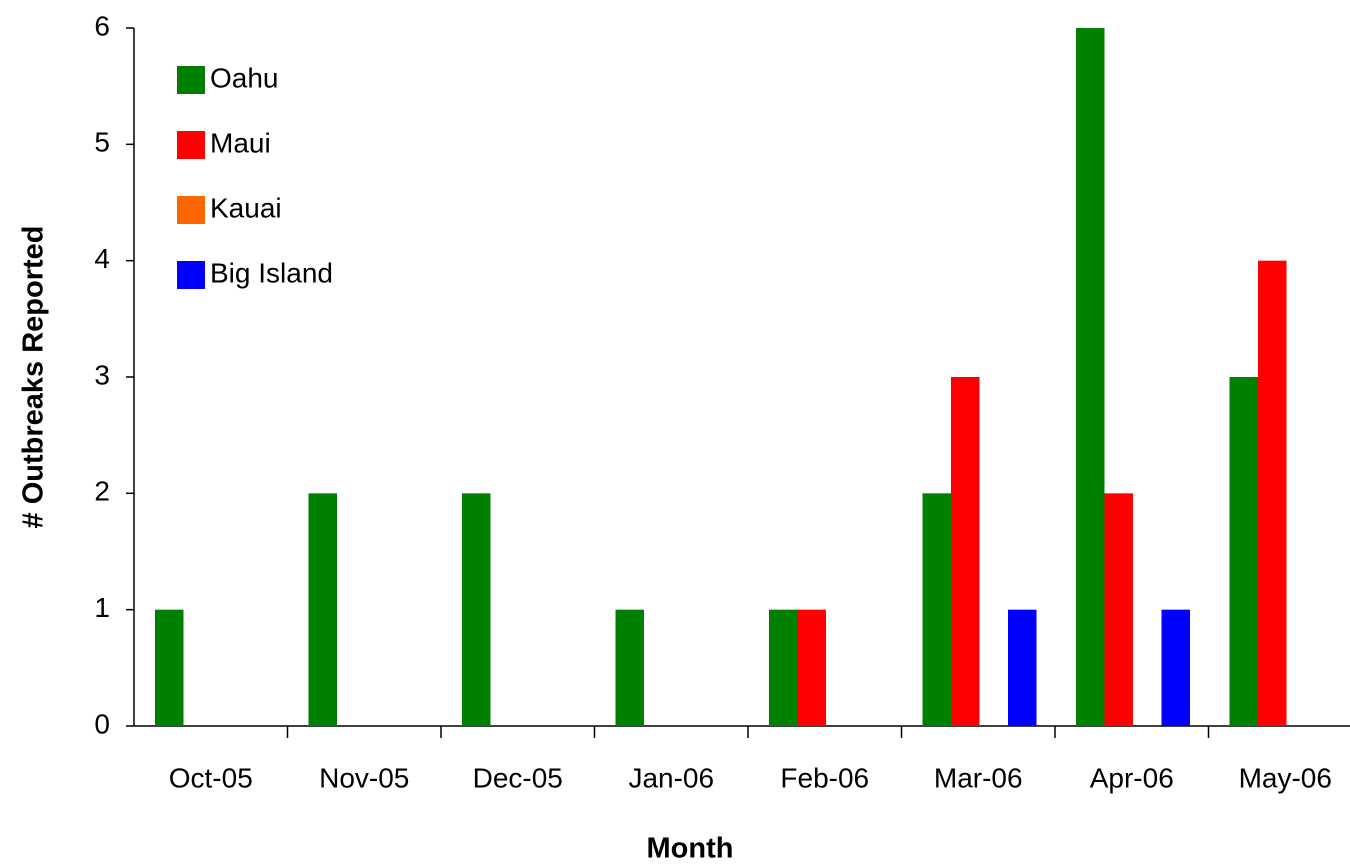 This screenshot has height=865, width=1350. Describe the element at coordinates (271, 272) in the screenshot. I see `legend-label: Big Island` at that location.